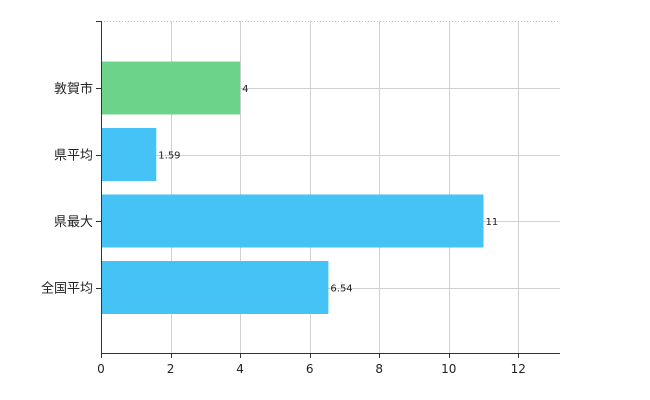  I want to click on category-label: 県最大, so click(73, 222).